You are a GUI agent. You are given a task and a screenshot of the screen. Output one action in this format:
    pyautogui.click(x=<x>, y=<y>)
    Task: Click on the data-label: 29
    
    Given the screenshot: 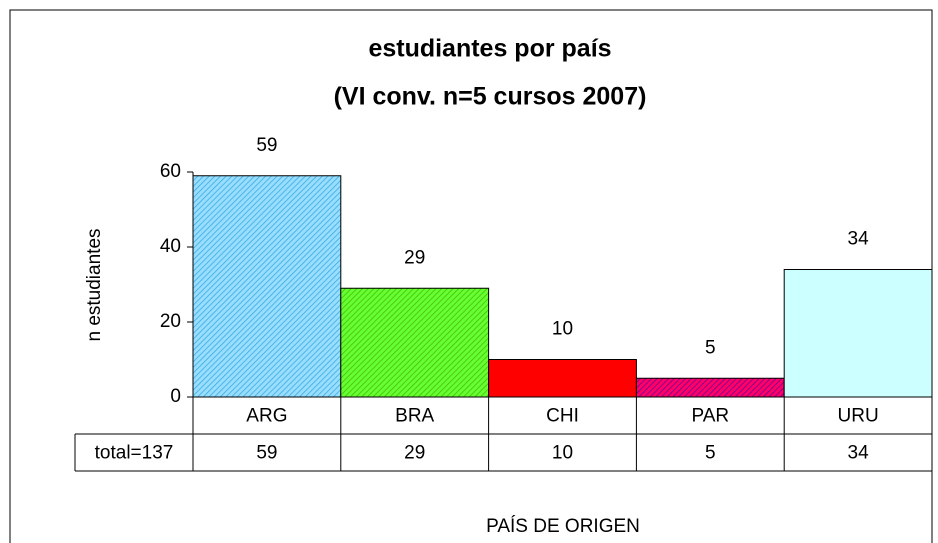 What is the action you would take?
    pyautogui.click(x=414, y=257)
    